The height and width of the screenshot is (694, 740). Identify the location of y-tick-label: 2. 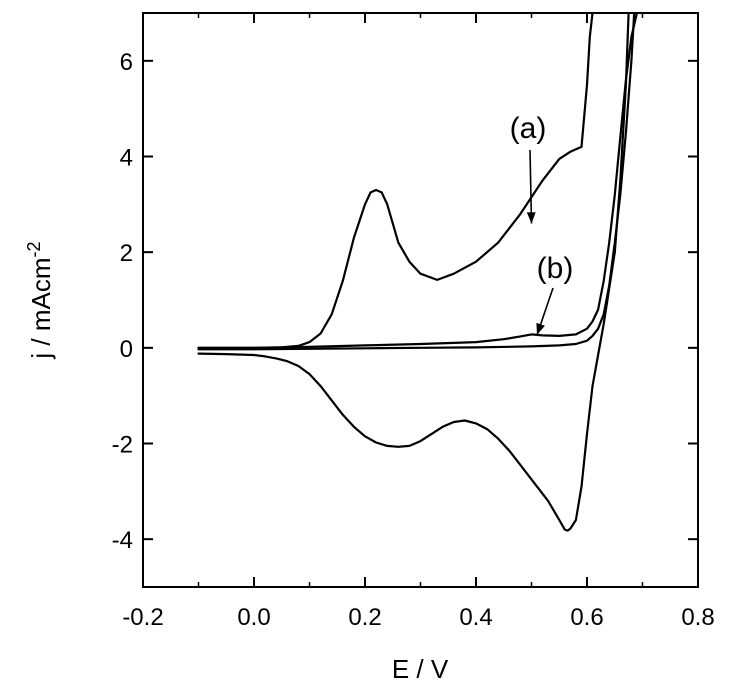
(126, 253).